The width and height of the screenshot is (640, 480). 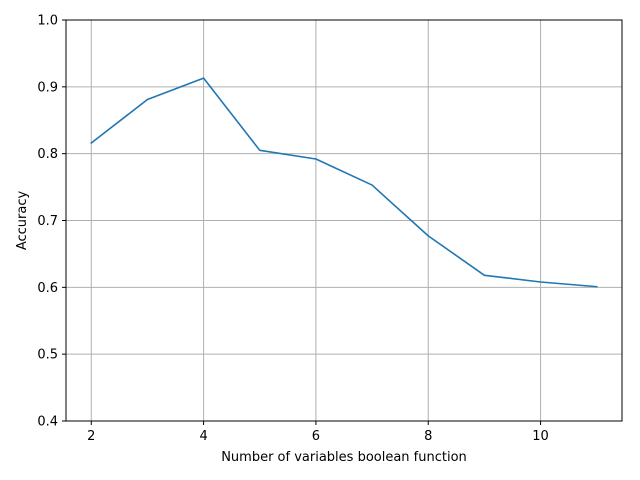 I want to click on y-tick-label: 0.6, so click(x=47, y=288).